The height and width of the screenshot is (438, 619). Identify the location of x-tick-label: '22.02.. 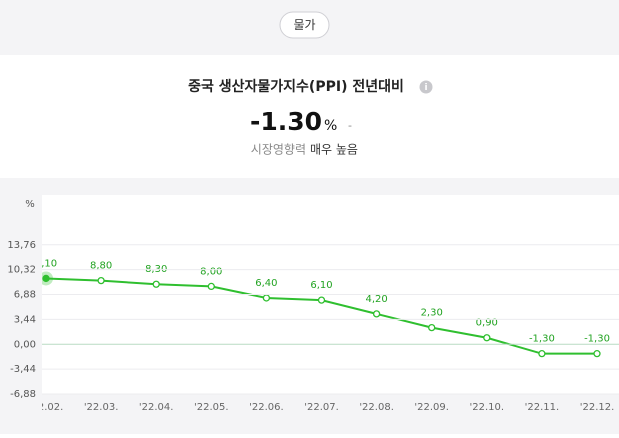
(46, 407).